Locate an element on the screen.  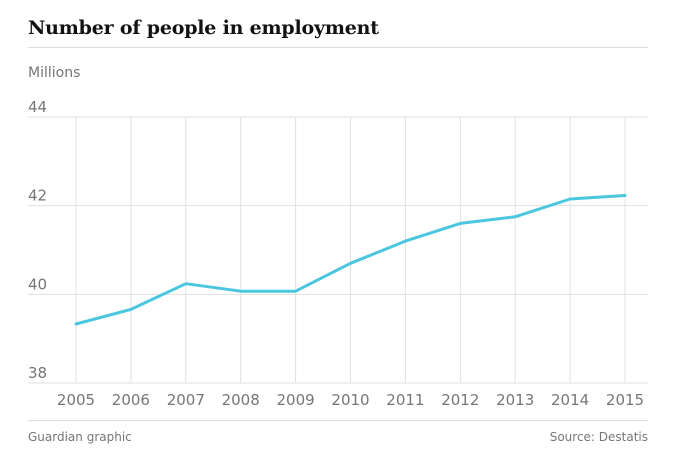
source-text: Source: Destatis is located at coordinates (598, 437).